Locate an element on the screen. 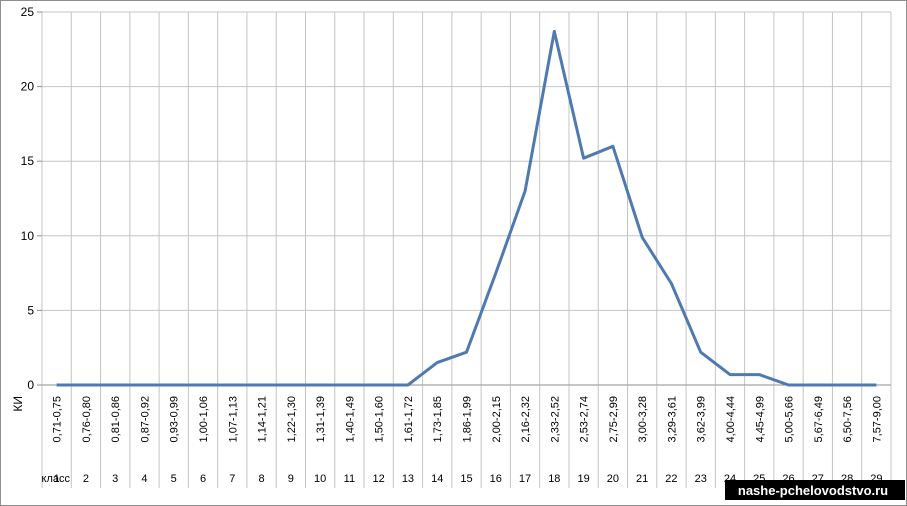 Image resolution: width=907 pixels, height=506 pixels. interval-label: 4,45-4,99 is located at coordinates (760, 419).